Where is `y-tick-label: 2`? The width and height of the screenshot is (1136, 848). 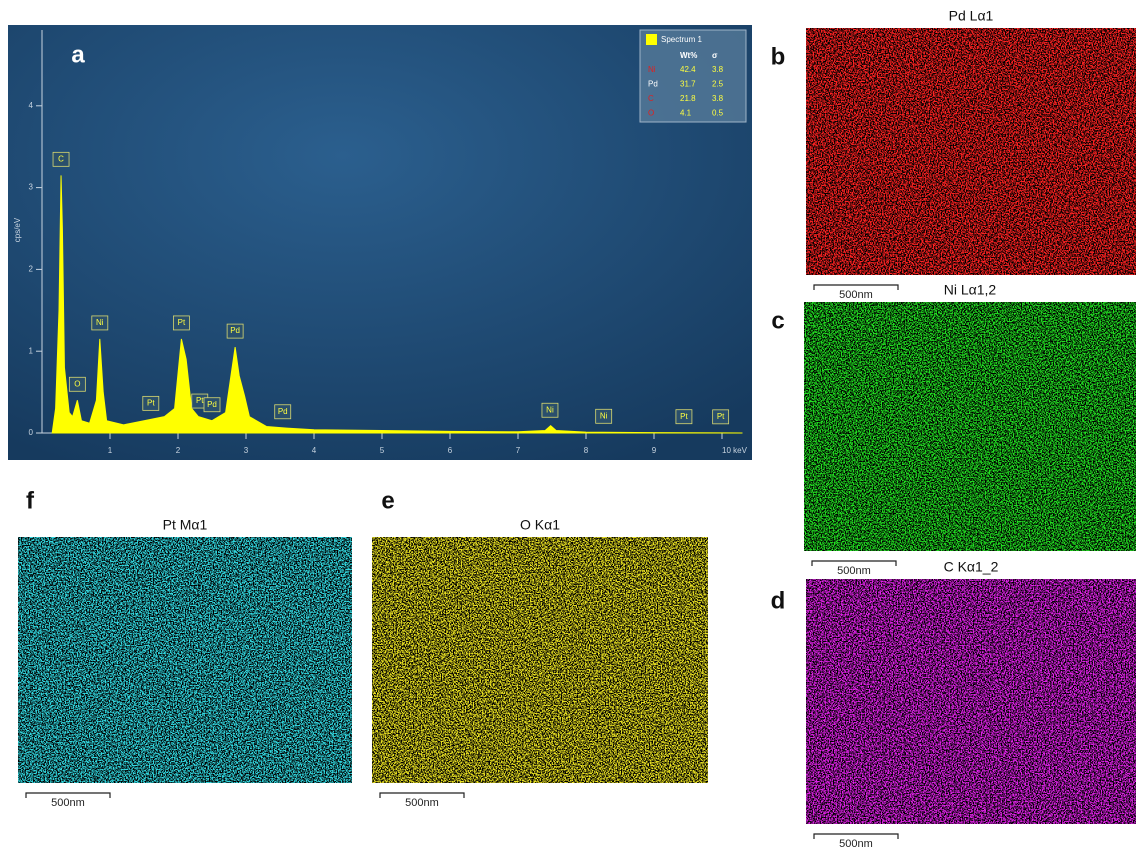 y-tick-label: 2 is located at coordinates (31, 269).